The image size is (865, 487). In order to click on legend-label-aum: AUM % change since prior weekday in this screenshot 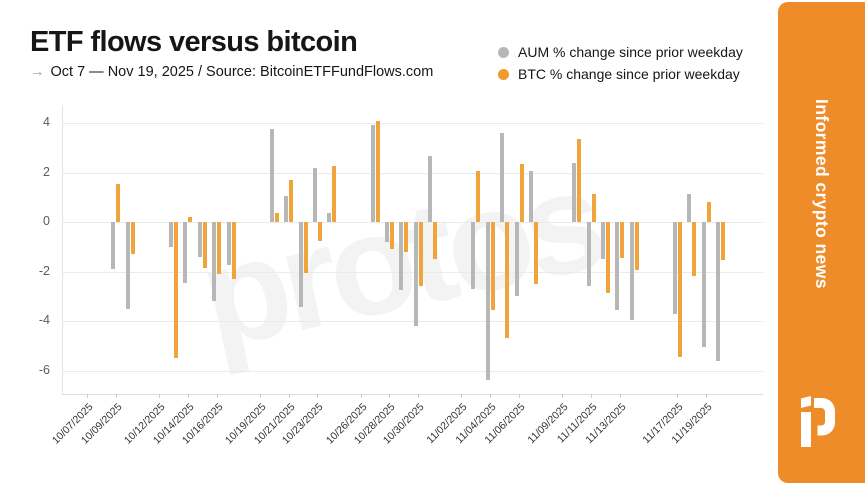, I will do `click(630, 52)`.